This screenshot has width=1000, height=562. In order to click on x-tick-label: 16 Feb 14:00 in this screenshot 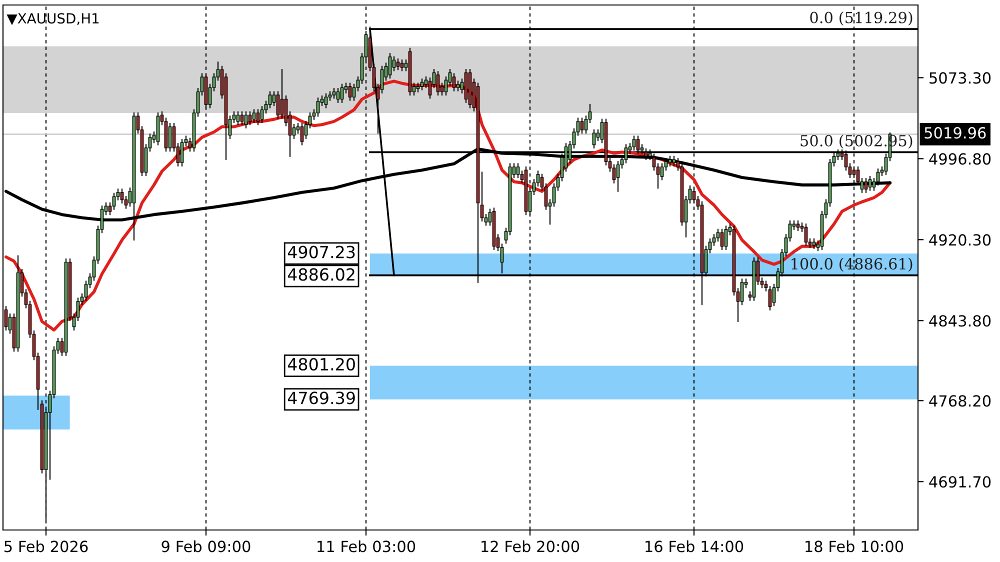, I will do `click(695, 546)`.